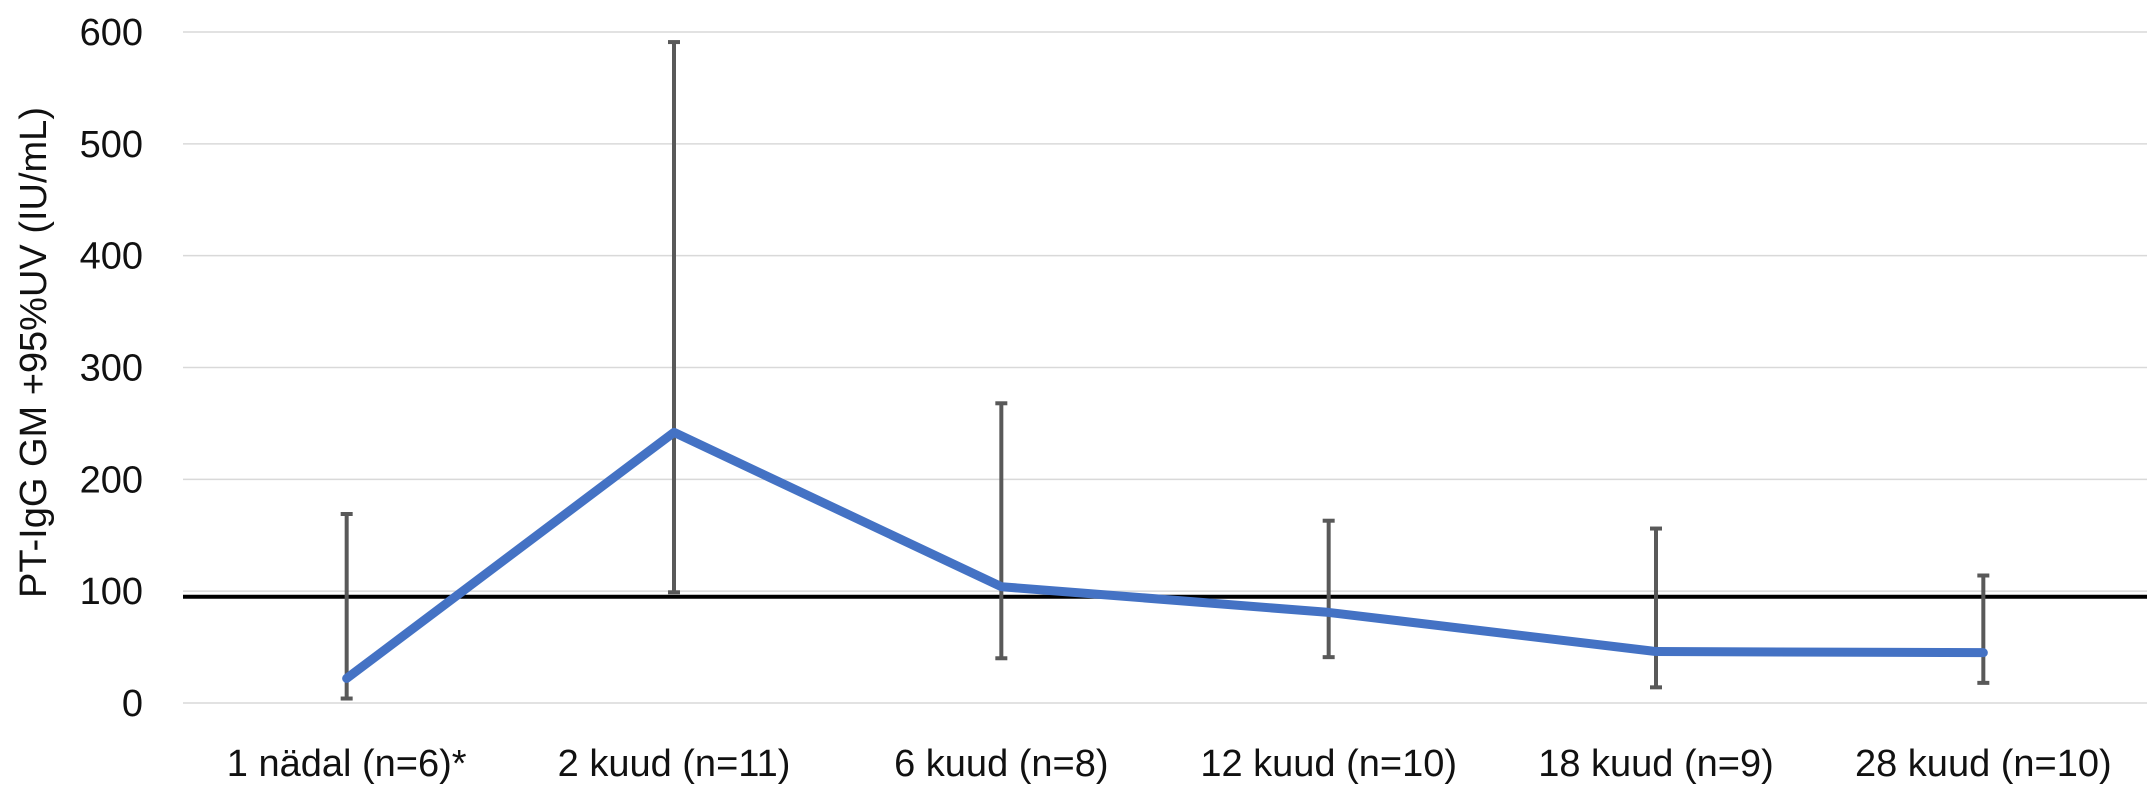 This screenshot has height=787, width=2147. I want to click on x-tick-label: 1 nädal (n=6)*, so click(347, 764).